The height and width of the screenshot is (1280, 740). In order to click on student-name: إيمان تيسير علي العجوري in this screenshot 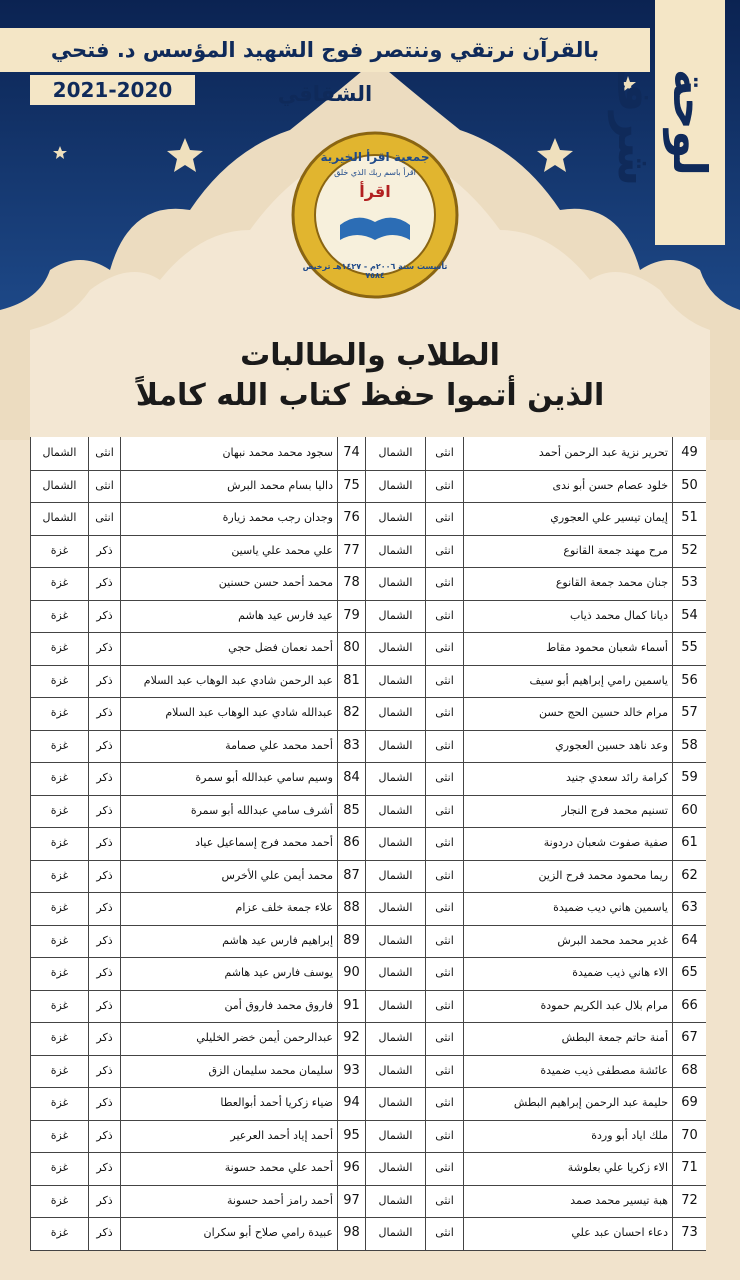, I will do `click(567, 518)`.